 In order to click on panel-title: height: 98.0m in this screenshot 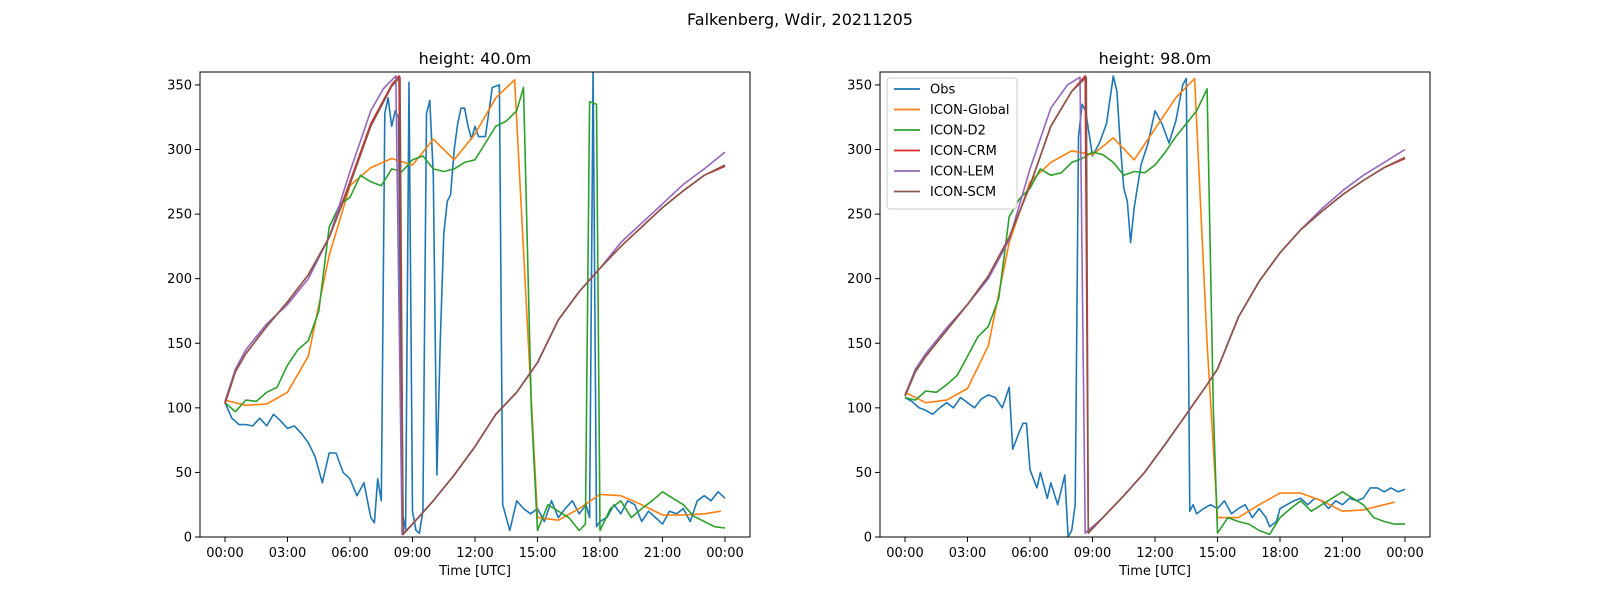, I will do `click(1155, 58)`.